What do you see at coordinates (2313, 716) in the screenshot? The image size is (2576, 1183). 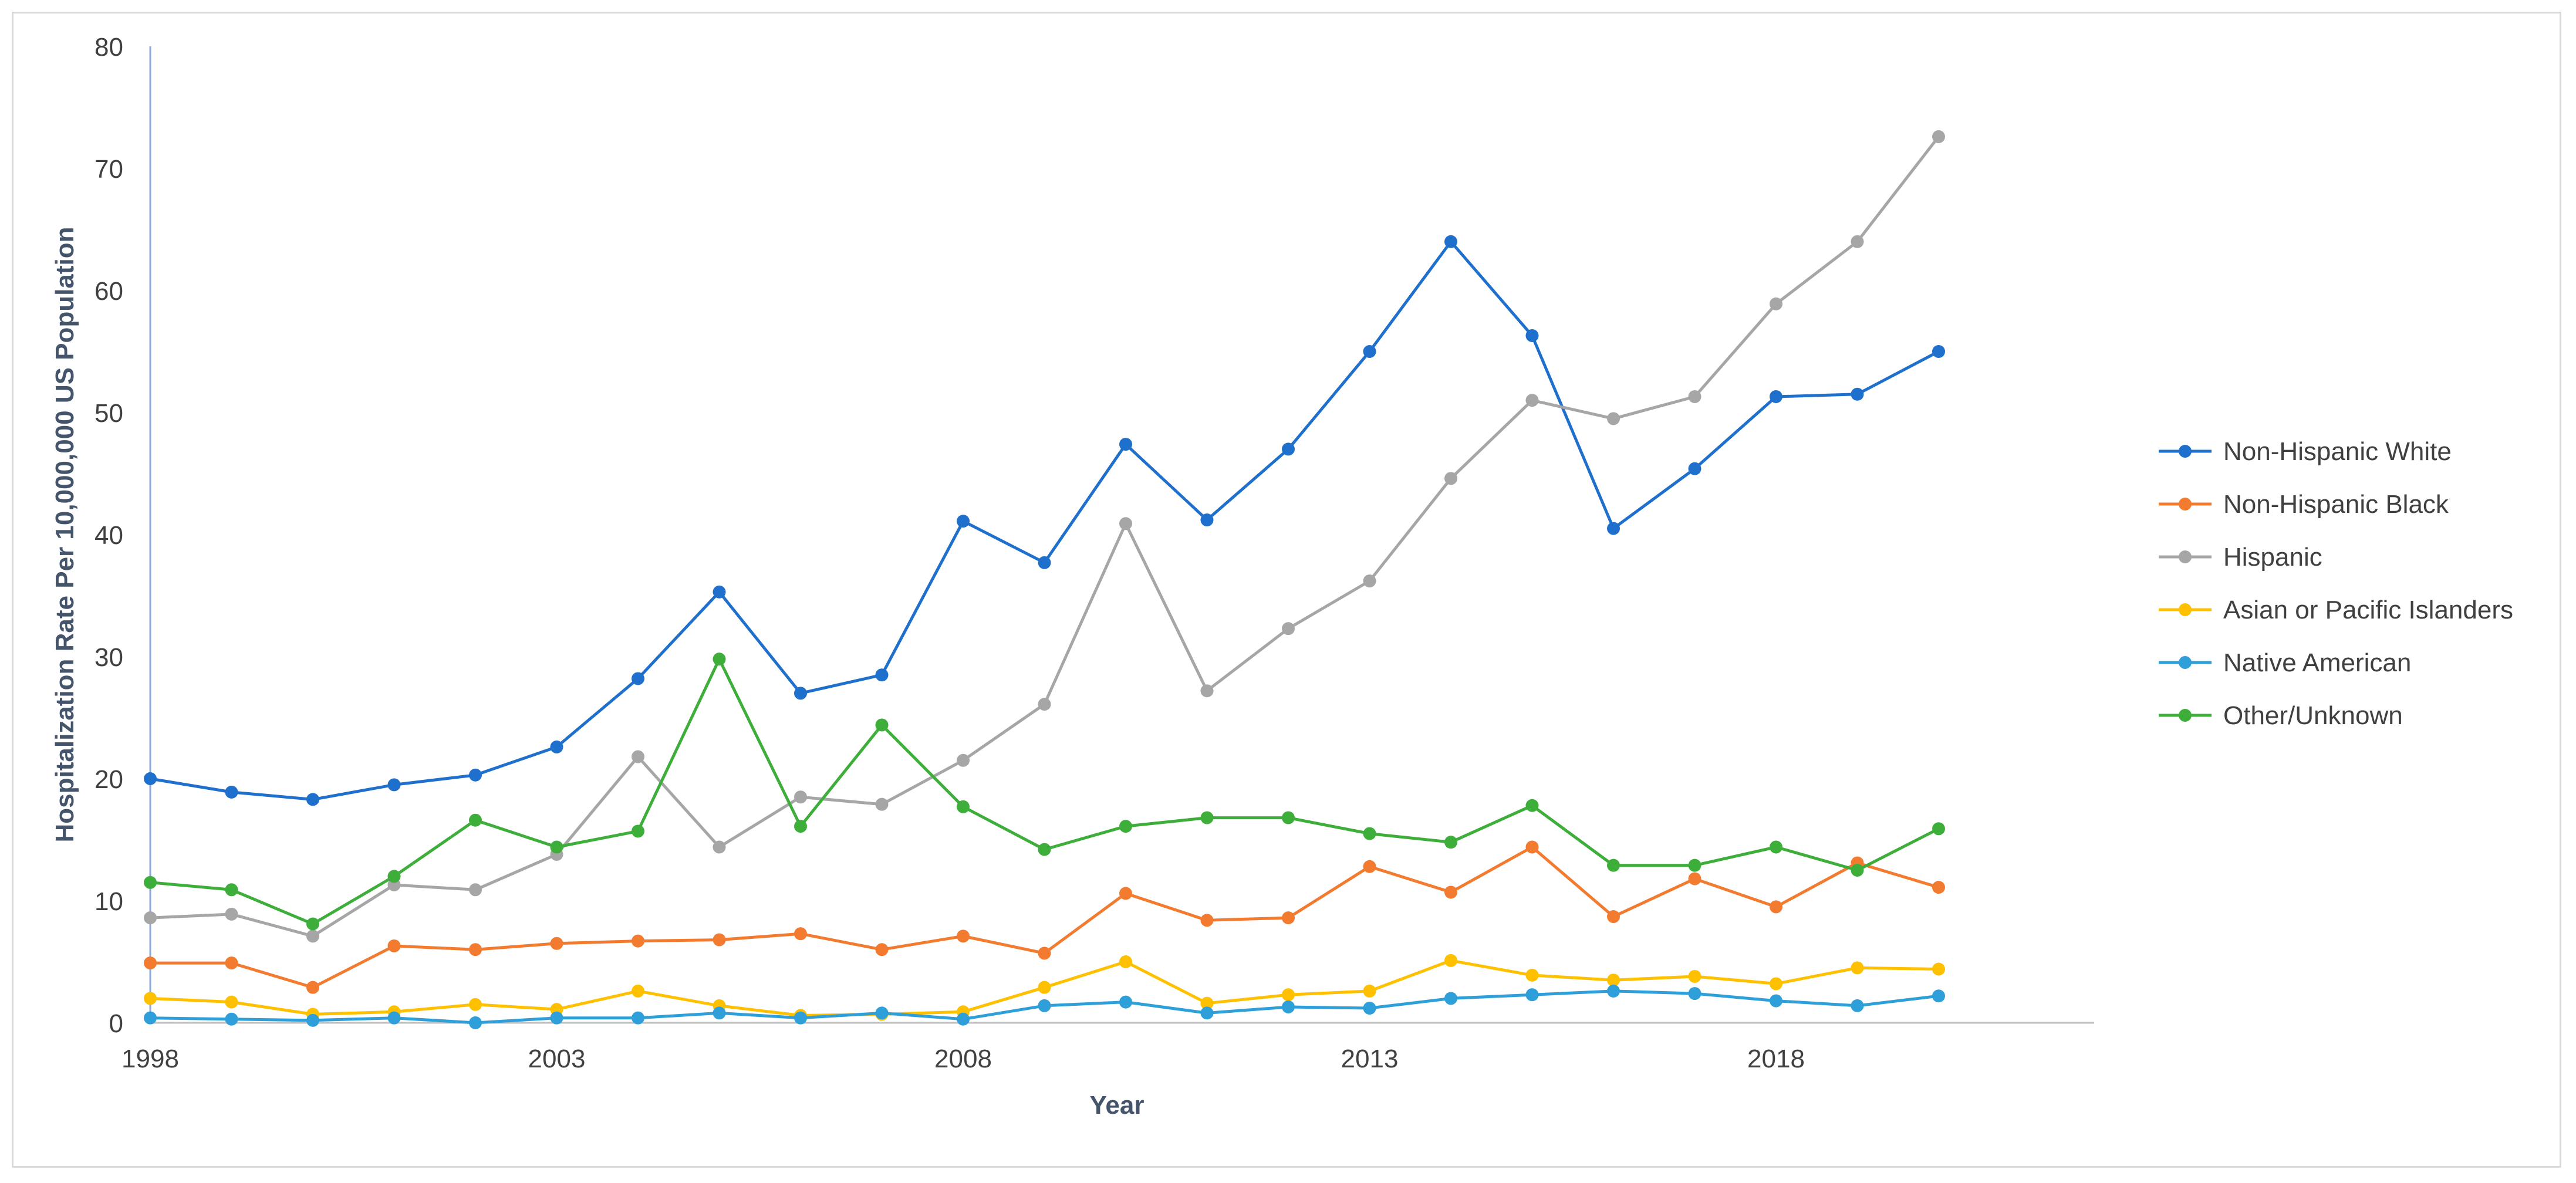 I see `legend-label: Other/Unknown` at bounding box center [2313, 716].